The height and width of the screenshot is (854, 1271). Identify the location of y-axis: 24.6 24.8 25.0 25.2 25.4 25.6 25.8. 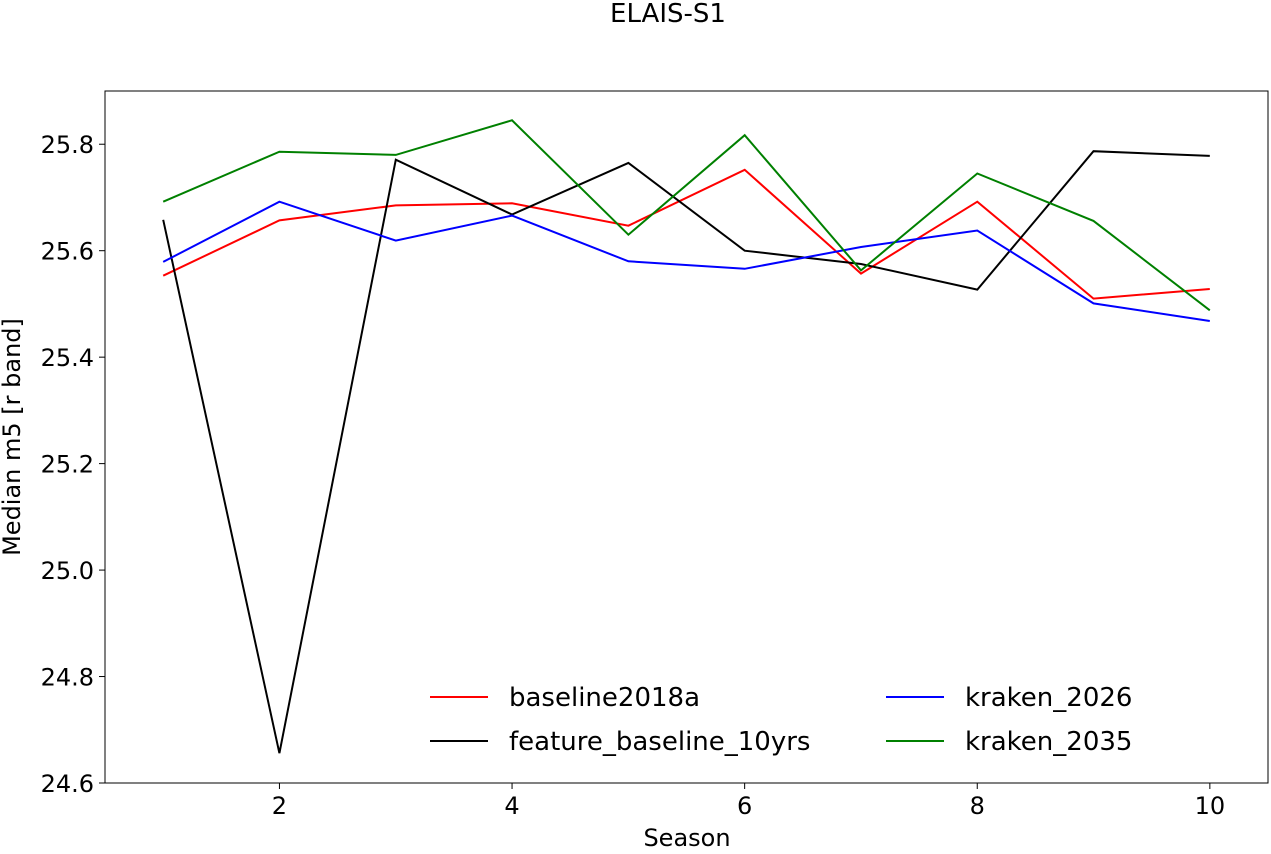
(73, 464).